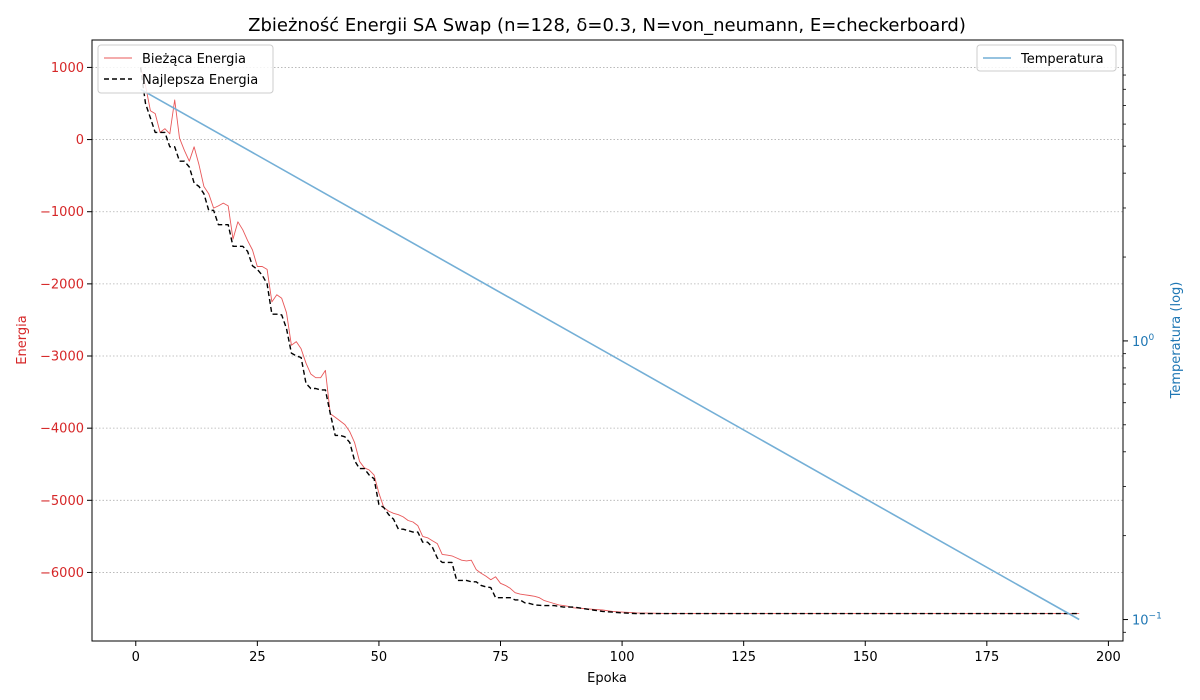  What do you see at coordinates (62, 429) in the screenshot?
I see `y-left-tick-label: −4000` at bounding box center [62, 429].